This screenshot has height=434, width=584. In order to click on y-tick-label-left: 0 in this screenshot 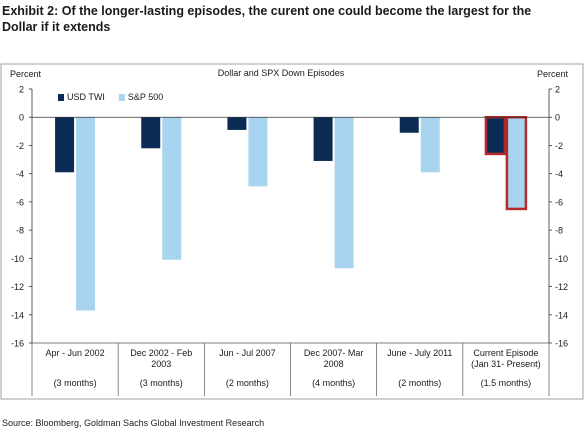, I will do `click(21, 118)`.